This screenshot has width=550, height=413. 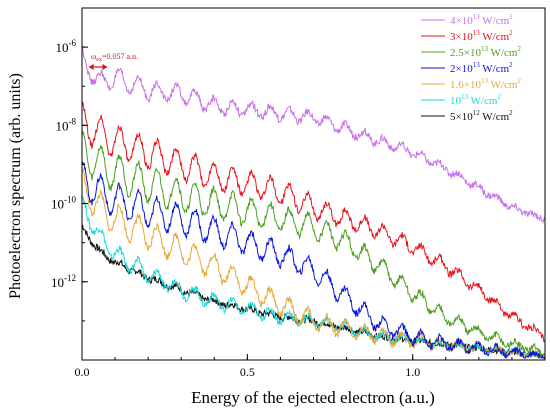 What do you see at coordinates (66, 46) in the screenshot?
I see `y-tick-label: 10⁻⁶` at bounding box center [66, 46].